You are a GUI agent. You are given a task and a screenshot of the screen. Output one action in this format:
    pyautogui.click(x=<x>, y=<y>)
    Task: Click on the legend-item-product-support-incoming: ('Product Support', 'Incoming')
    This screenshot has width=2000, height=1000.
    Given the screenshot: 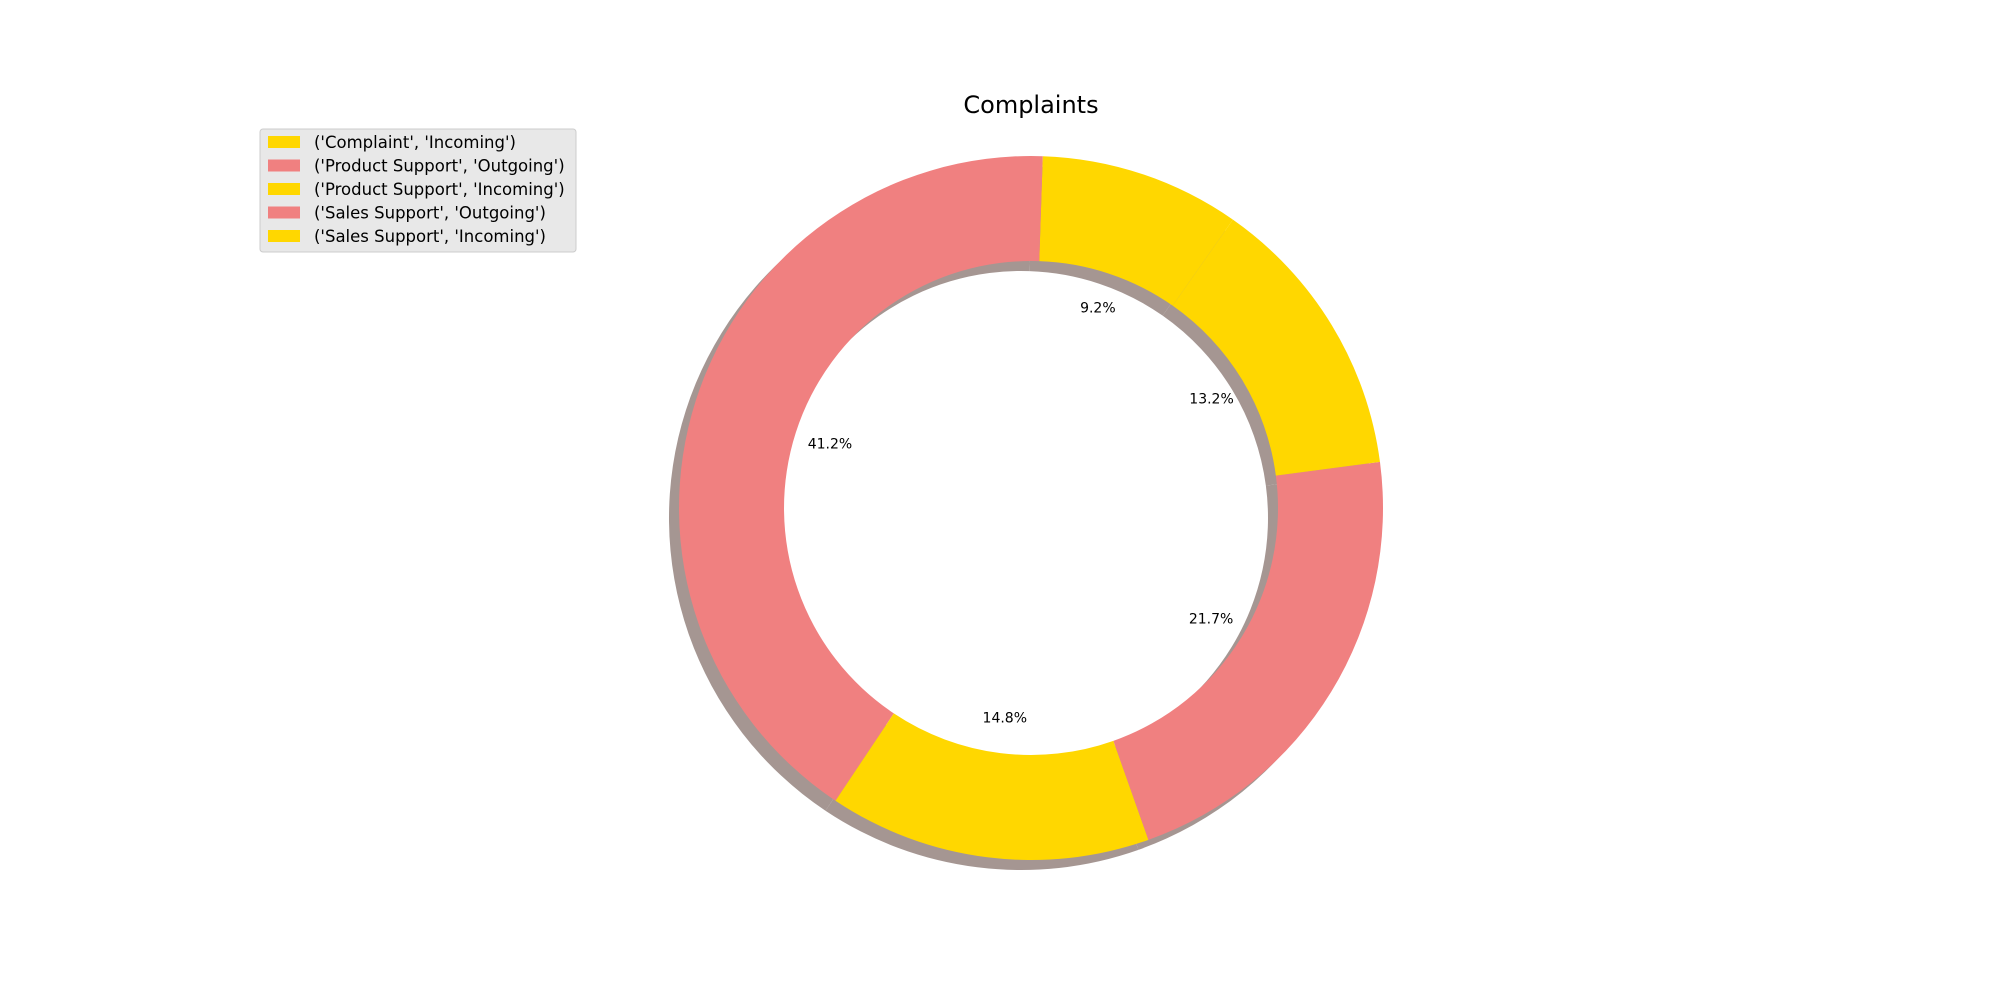 What is the action you would take?
    pyautogui.click(x=416, y=189)
    